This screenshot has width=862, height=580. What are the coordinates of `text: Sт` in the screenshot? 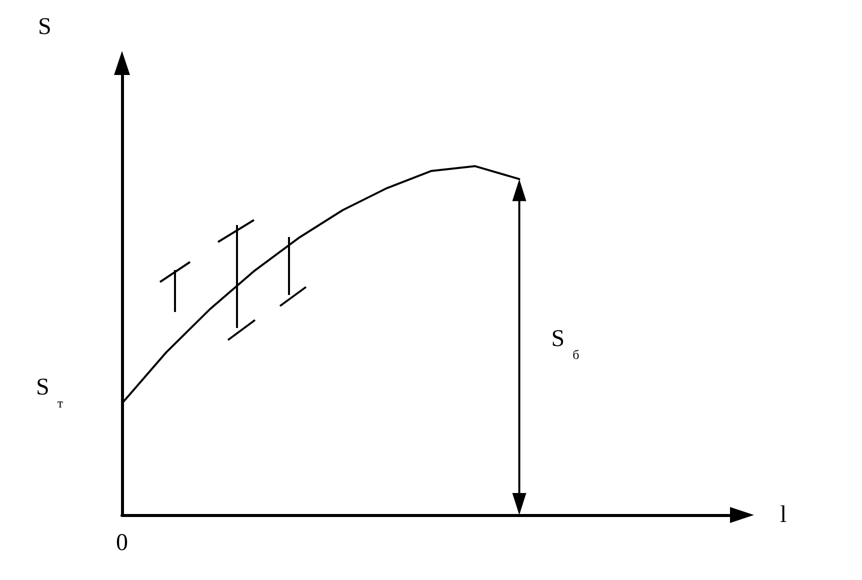 It's located at (50, 392).